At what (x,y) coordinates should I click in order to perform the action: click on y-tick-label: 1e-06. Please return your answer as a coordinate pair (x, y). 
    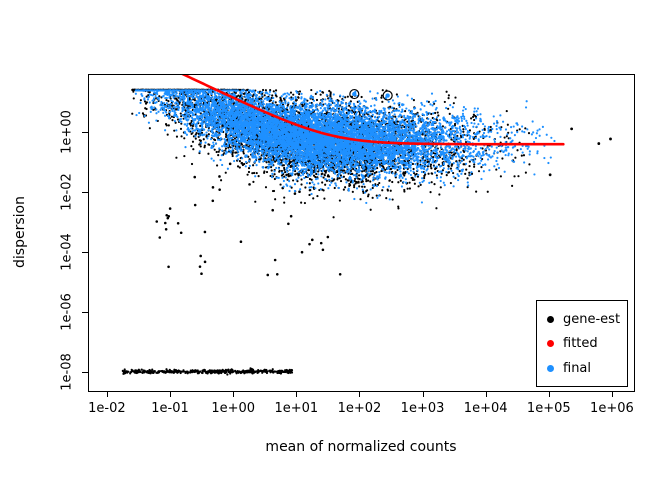
    Looking at the image, I should click on (67, 311).